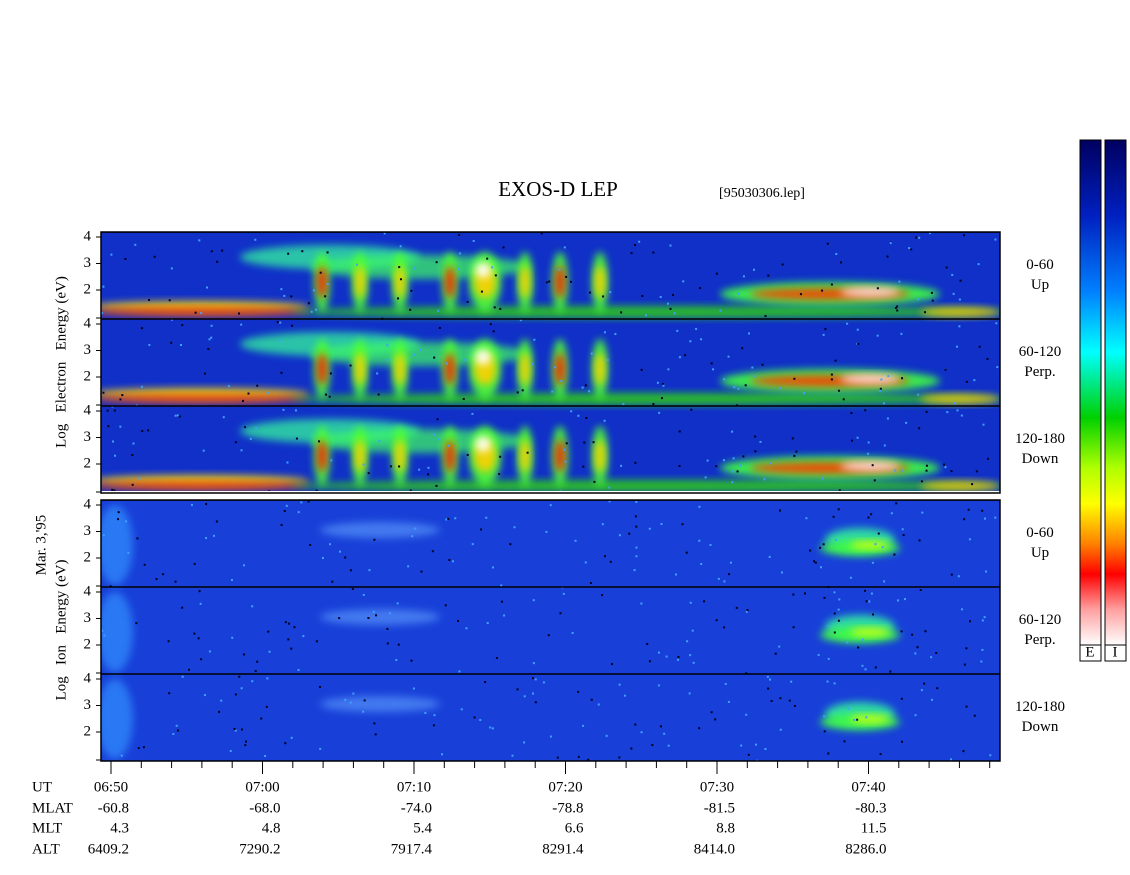 The height and width of the screenshot is (875, 1130). I want to click on y-tick-label: 3, so click(88, 705).